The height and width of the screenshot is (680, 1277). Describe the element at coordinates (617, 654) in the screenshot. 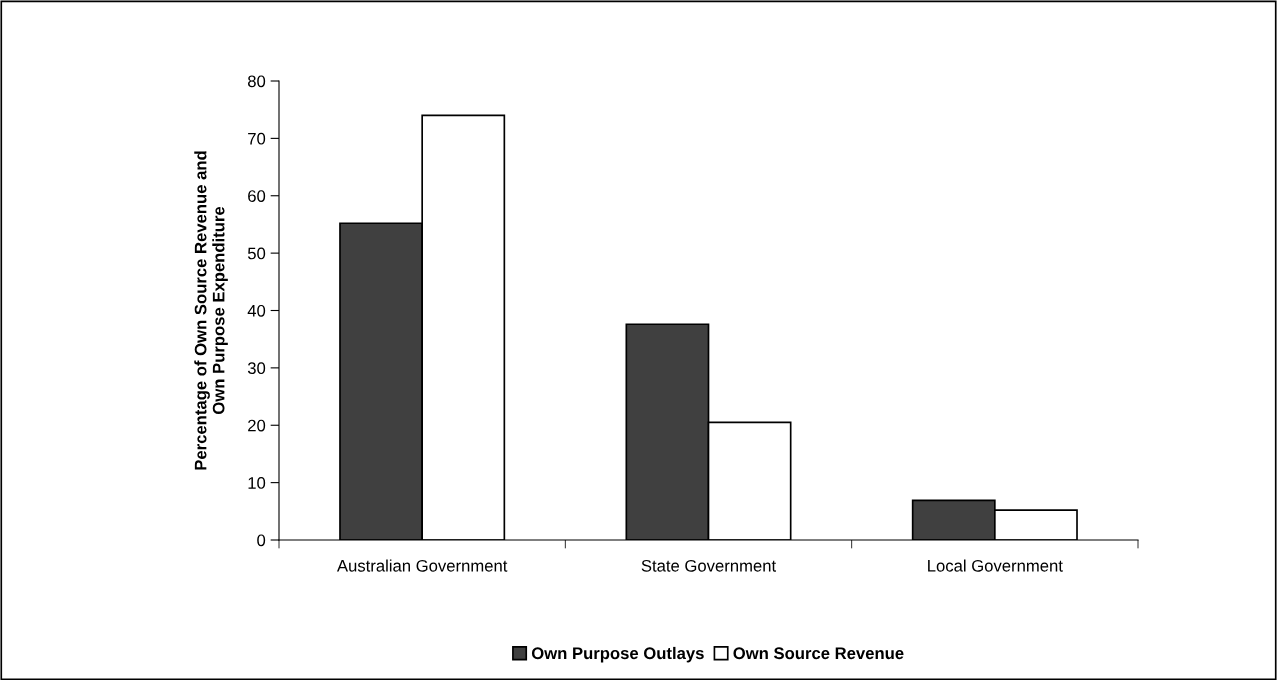

I see `legend-label: Own Purpose Outlays` at that location.